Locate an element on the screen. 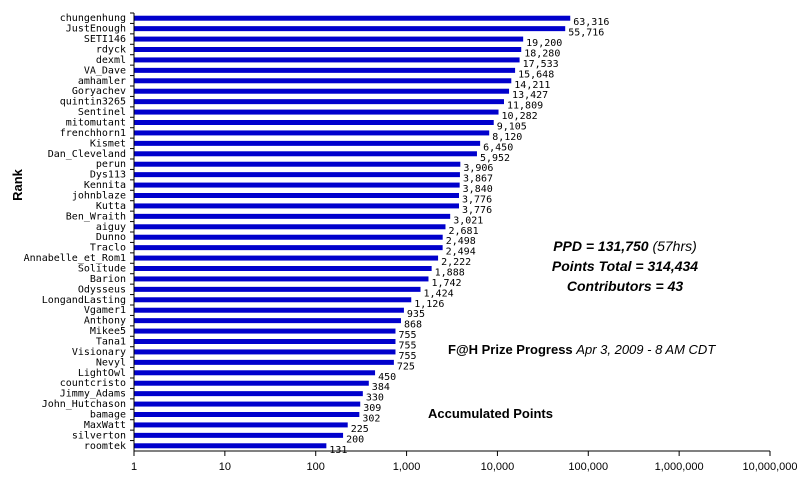 The height and width of the screenshot is (488, 800). category-label: Nevyl is located at coordinates (111, 362).